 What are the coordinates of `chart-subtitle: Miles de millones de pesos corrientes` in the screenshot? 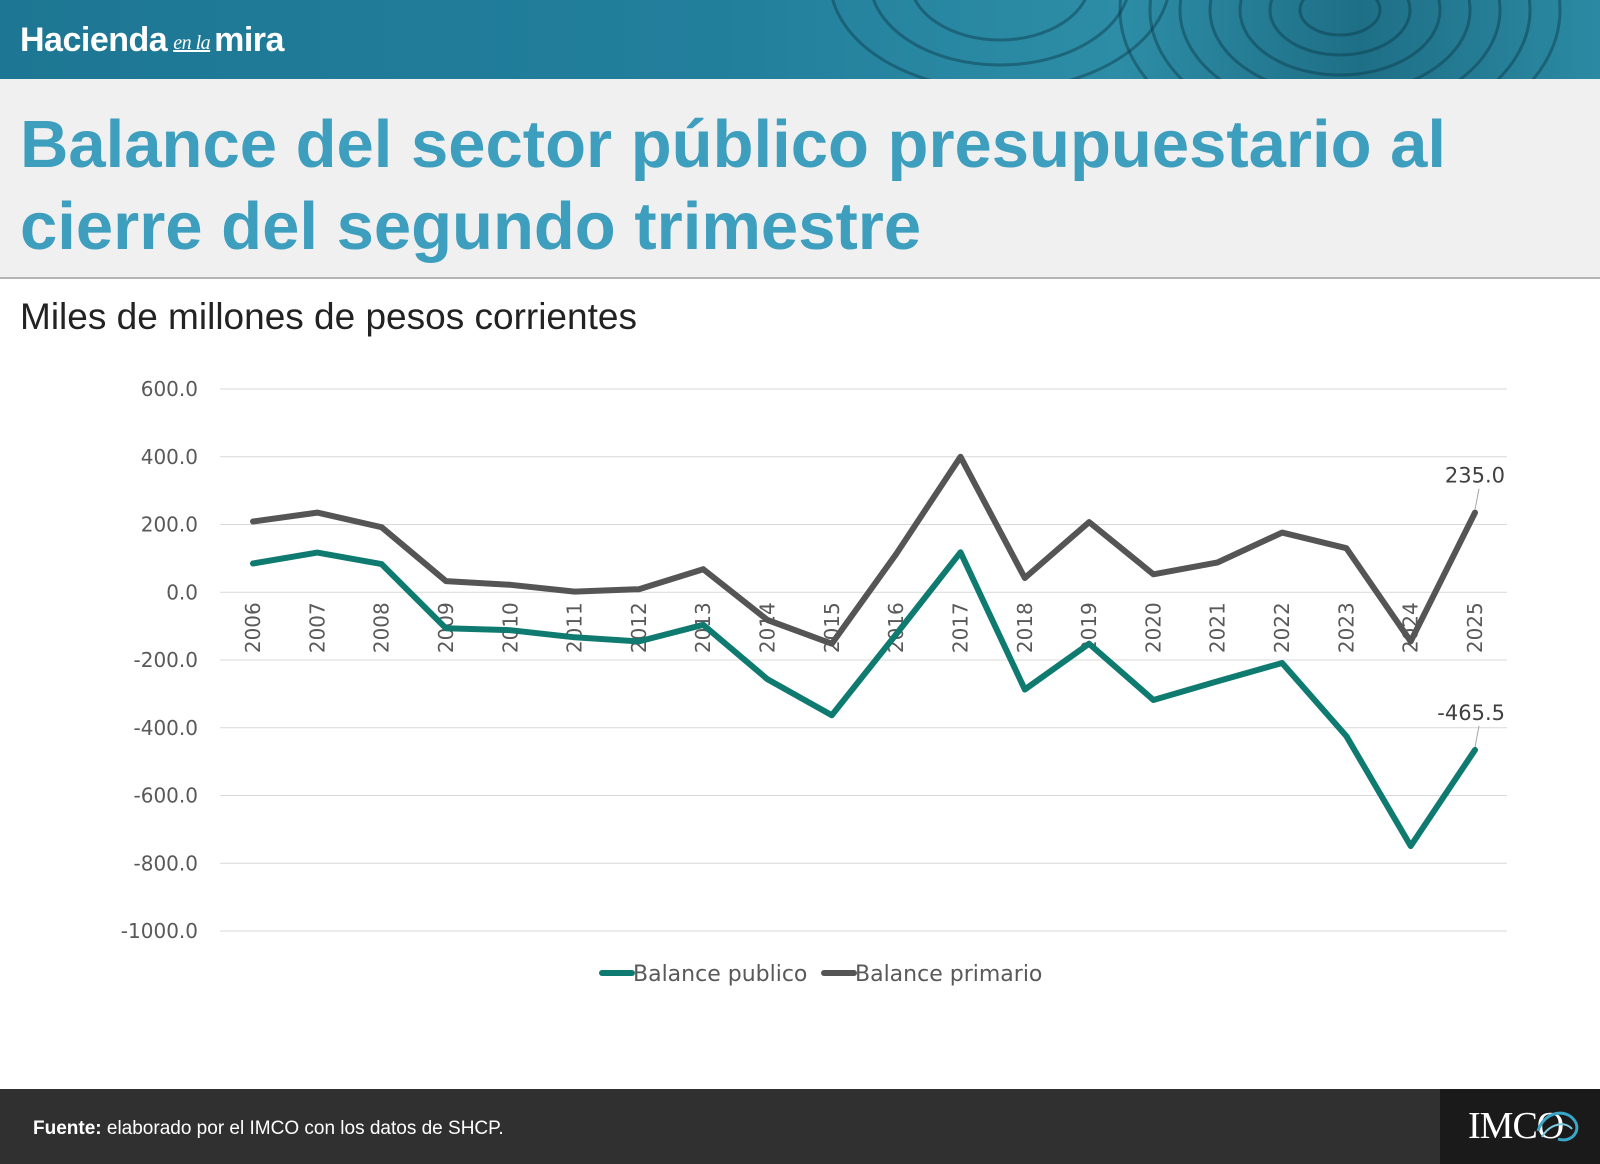 It's located at (328, 316).